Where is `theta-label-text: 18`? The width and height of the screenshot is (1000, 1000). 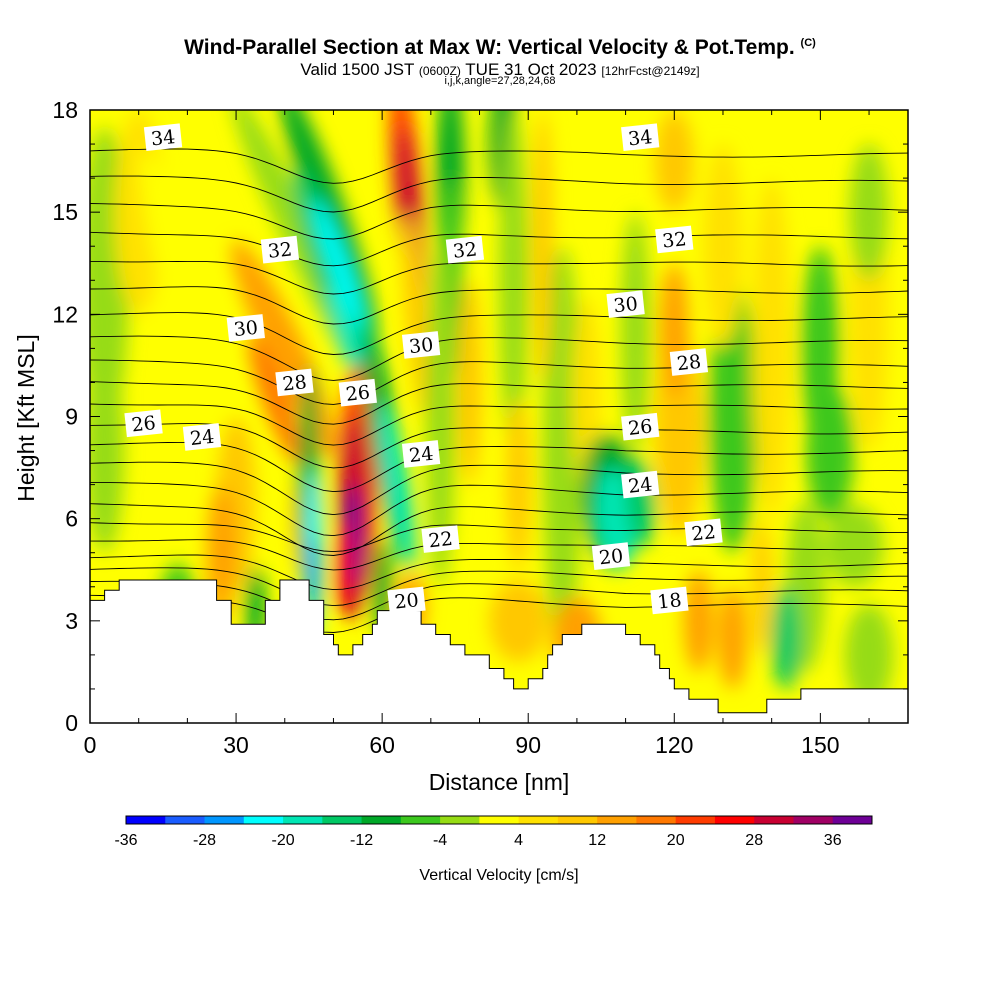 theta-label-text: 18 is located at coordinates (669, 601).